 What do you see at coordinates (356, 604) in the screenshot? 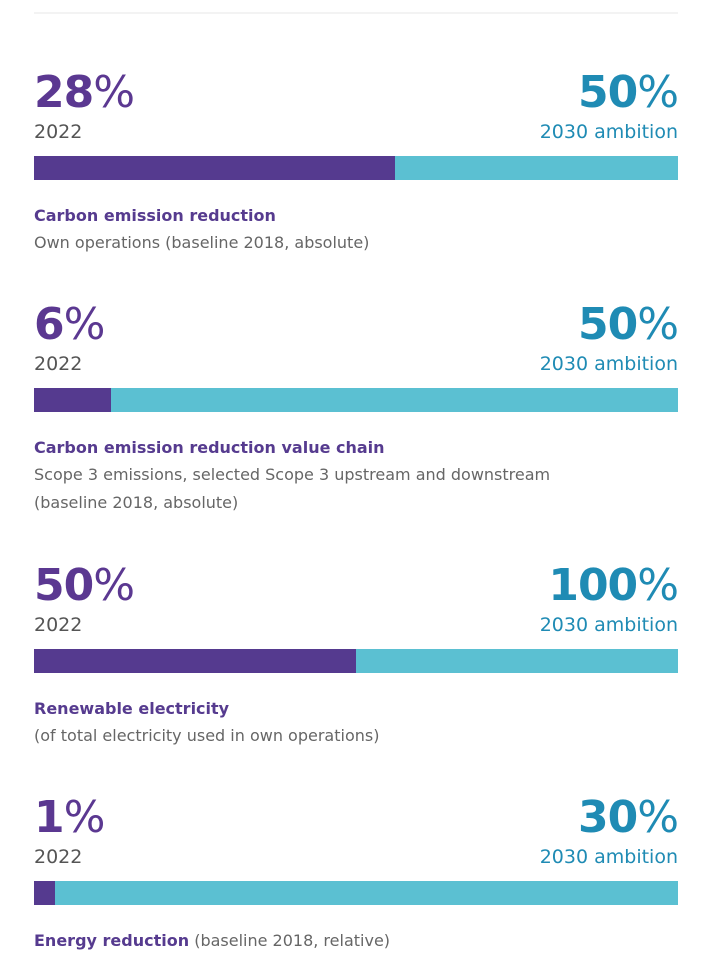
I see `values-row: 50% 2022 100% 2030 ambition` at bounding box center [356, 604].